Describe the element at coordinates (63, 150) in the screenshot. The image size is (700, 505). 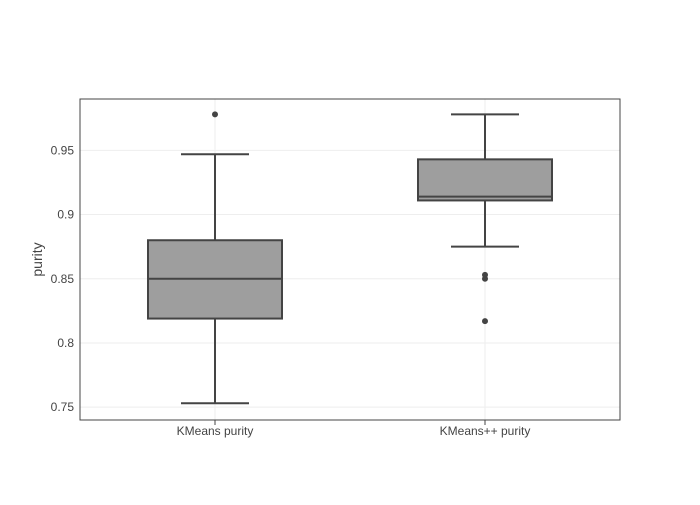
I see `y-tick-label: 0.95` at that location.